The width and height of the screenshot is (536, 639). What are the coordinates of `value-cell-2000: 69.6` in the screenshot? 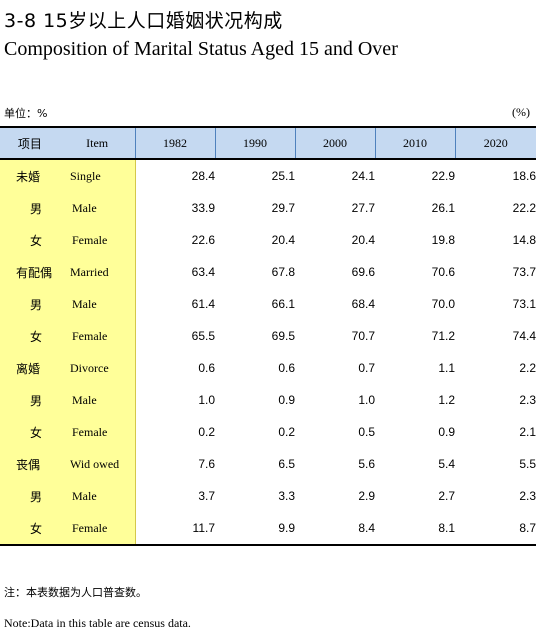 It's located at (363, 272).